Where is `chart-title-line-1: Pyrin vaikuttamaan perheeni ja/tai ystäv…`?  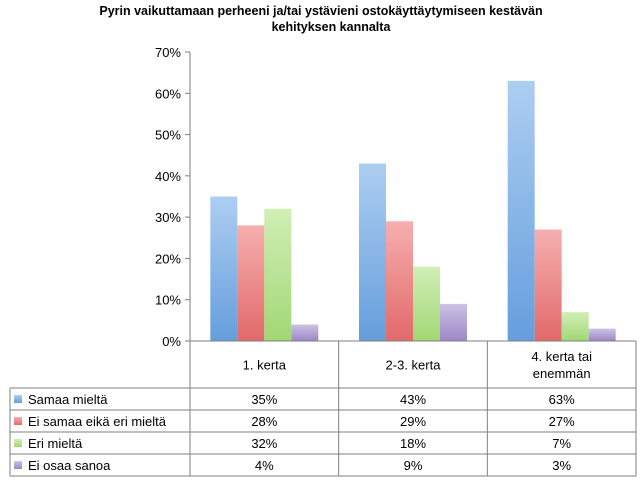
chart-title-line-1: Pyrin vaikuttamaan perheeni ja/tai ystäv… is located at coordinates (321, 11).